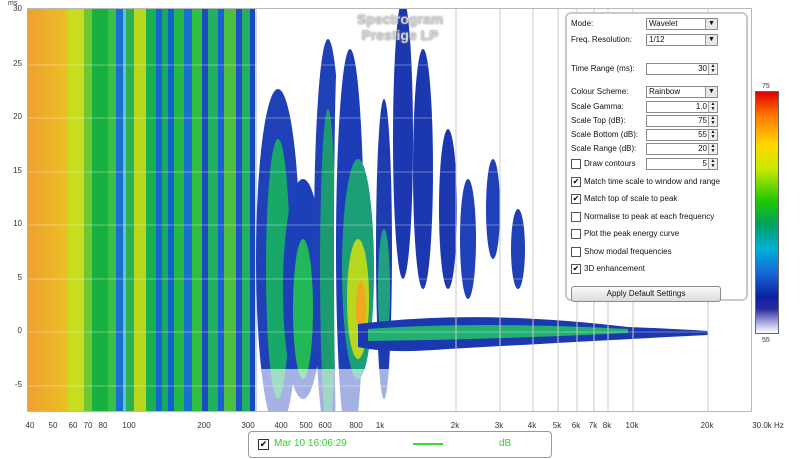 This screenshot has height=459, width=800. I want to click on scale-range-value: 20, so click(702, 148).